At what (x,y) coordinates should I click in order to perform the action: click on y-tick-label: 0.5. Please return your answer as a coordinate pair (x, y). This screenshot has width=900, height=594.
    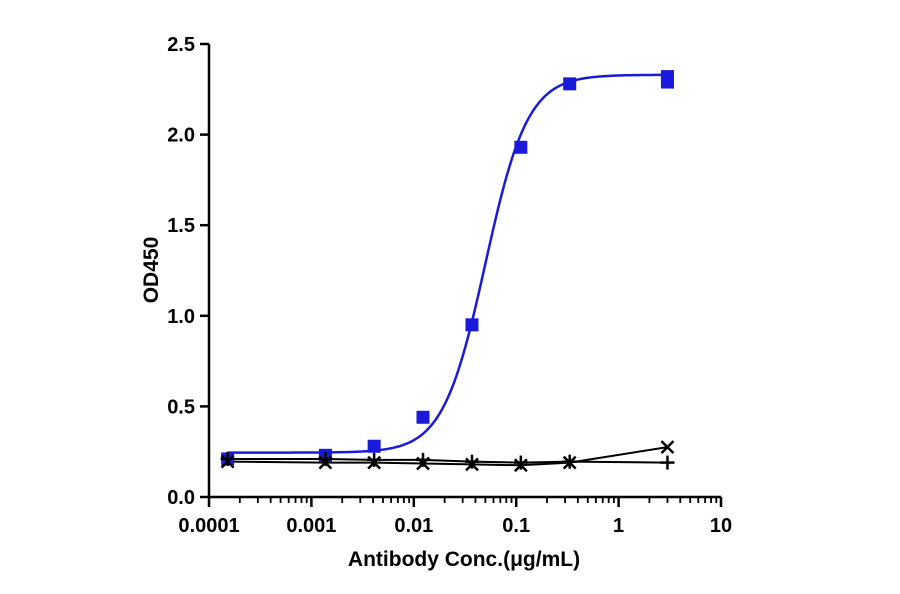
    Looking at the image, I should click on (181, 407).